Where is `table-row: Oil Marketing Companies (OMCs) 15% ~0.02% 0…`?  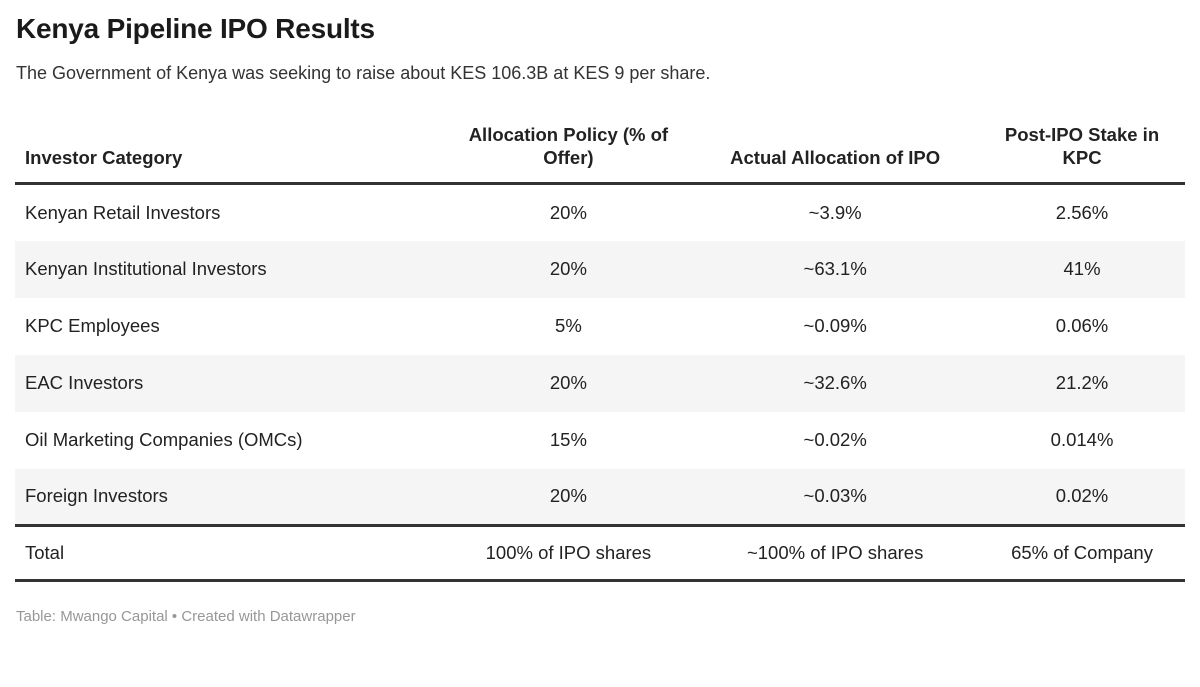
table-row: Oil Marketing Companies (OMCs) 15% ~0.02% 0… is located at coordinates (600, 440).